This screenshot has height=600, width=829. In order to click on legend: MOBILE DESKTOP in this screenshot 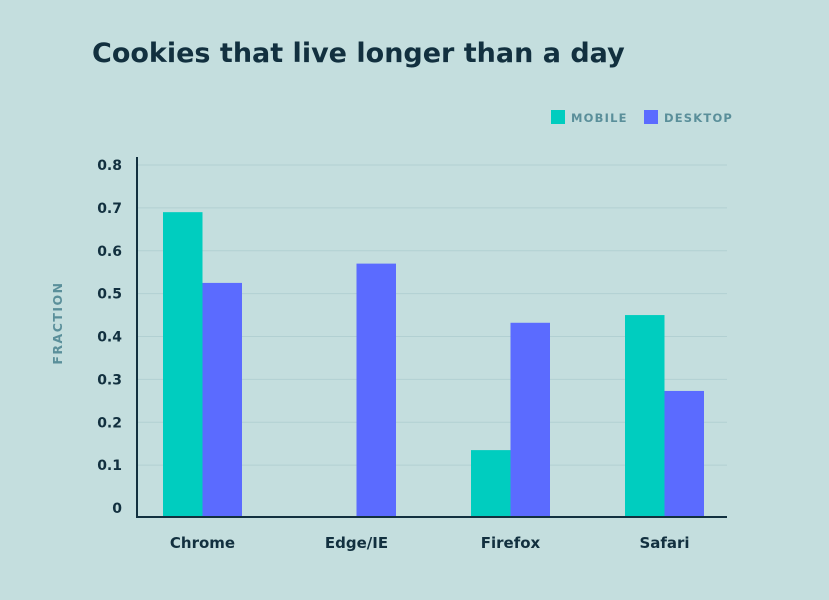, I will do `click(642, 117)`.